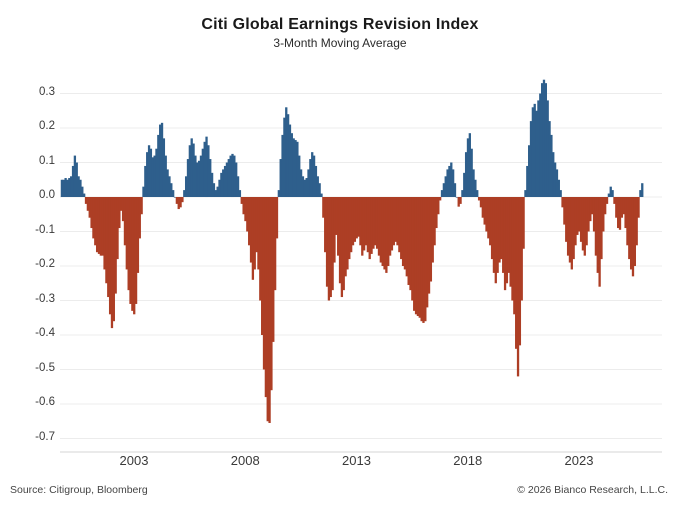 The image size is (680, 510). What do you see at coordinates (45, 333) in the screenshot?
I see `y-tick-label: -0.4` at bounding box center [45, 333].